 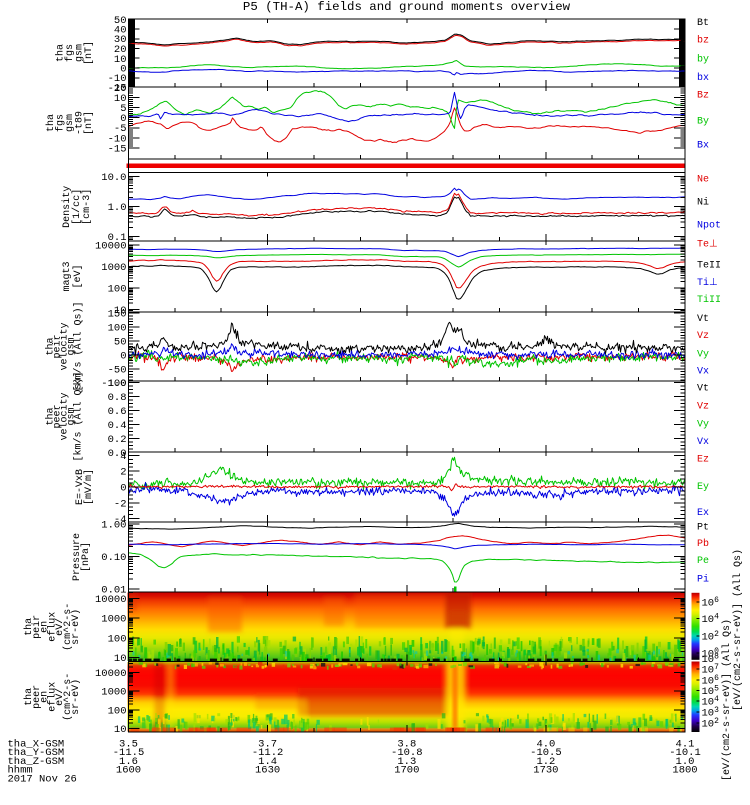 What do you see at coordinates (20, 771) in the screenshot?
I see `svg-text: hhmm` at bounding box center [20, 771].